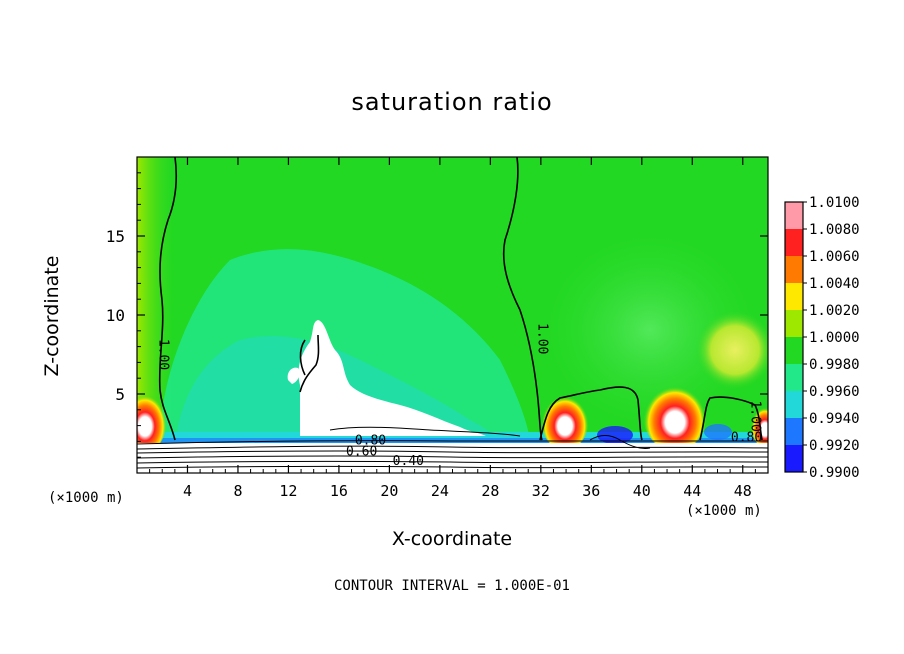 The width and height of the screenshot is (904, 654). What do you see at coordinates (541, 491) in the screenshot?
I see `x-tick-label-7: 32` at bounding box center [541, 491].